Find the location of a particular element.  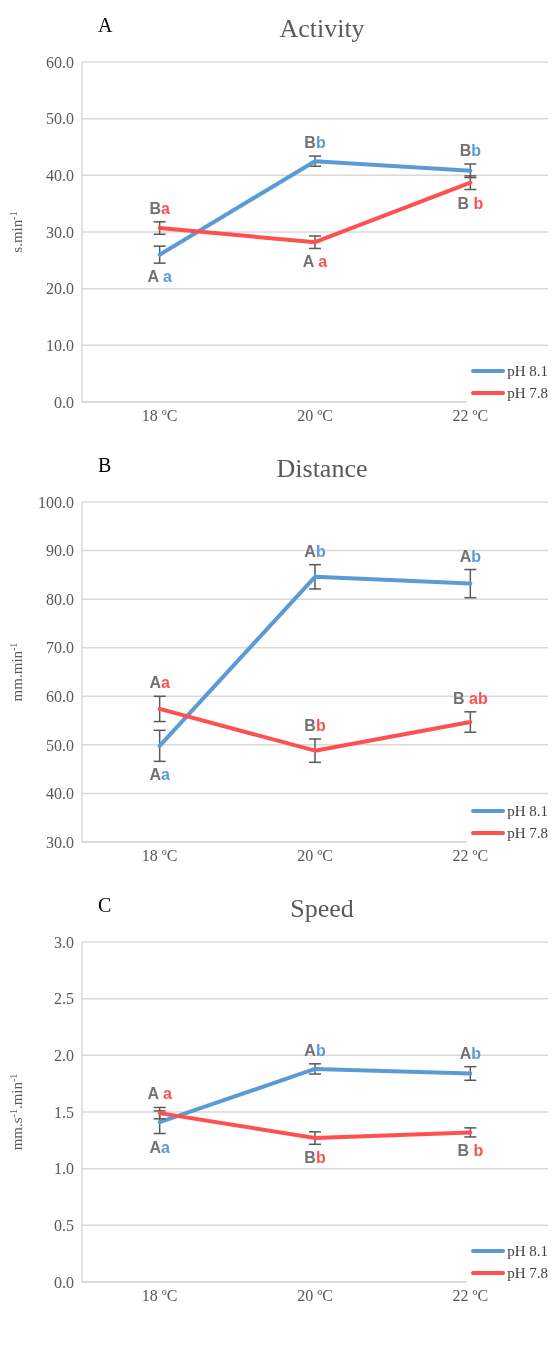

y-tick-label: 1.0 is located at coordinates (64, 1169).